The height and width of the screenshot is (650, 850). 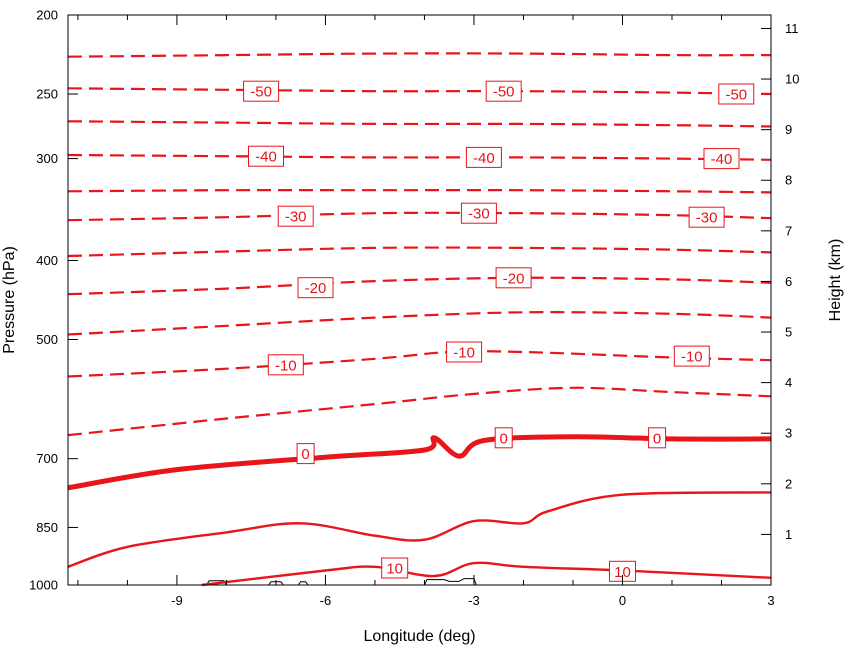 I want to click on pressure-tick-label: 200, so click(x=47, y=15).